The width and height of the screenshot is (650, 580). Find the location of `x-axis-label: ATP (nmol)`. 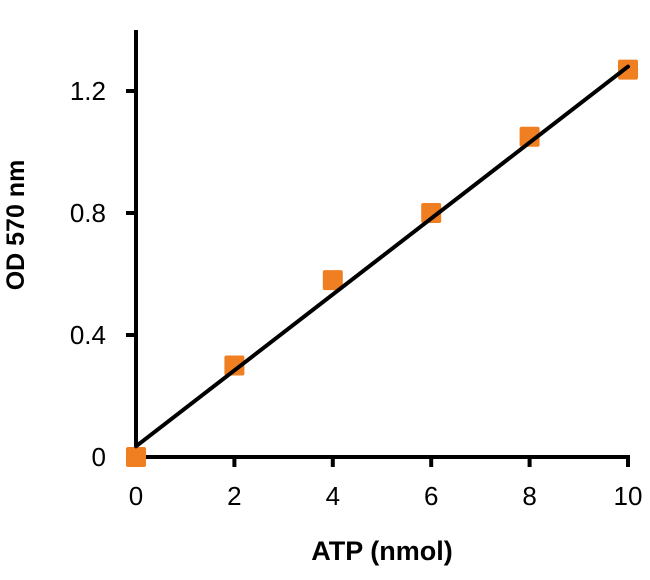

x-axis-label: ATP (nmol) is located at coordinates (382, 551).